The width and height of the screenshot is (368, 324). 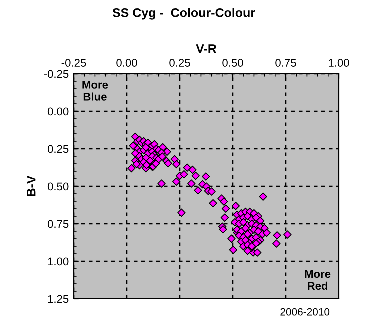 I want to click on x-tick-label: 0.00, so click(x=127, y=63).